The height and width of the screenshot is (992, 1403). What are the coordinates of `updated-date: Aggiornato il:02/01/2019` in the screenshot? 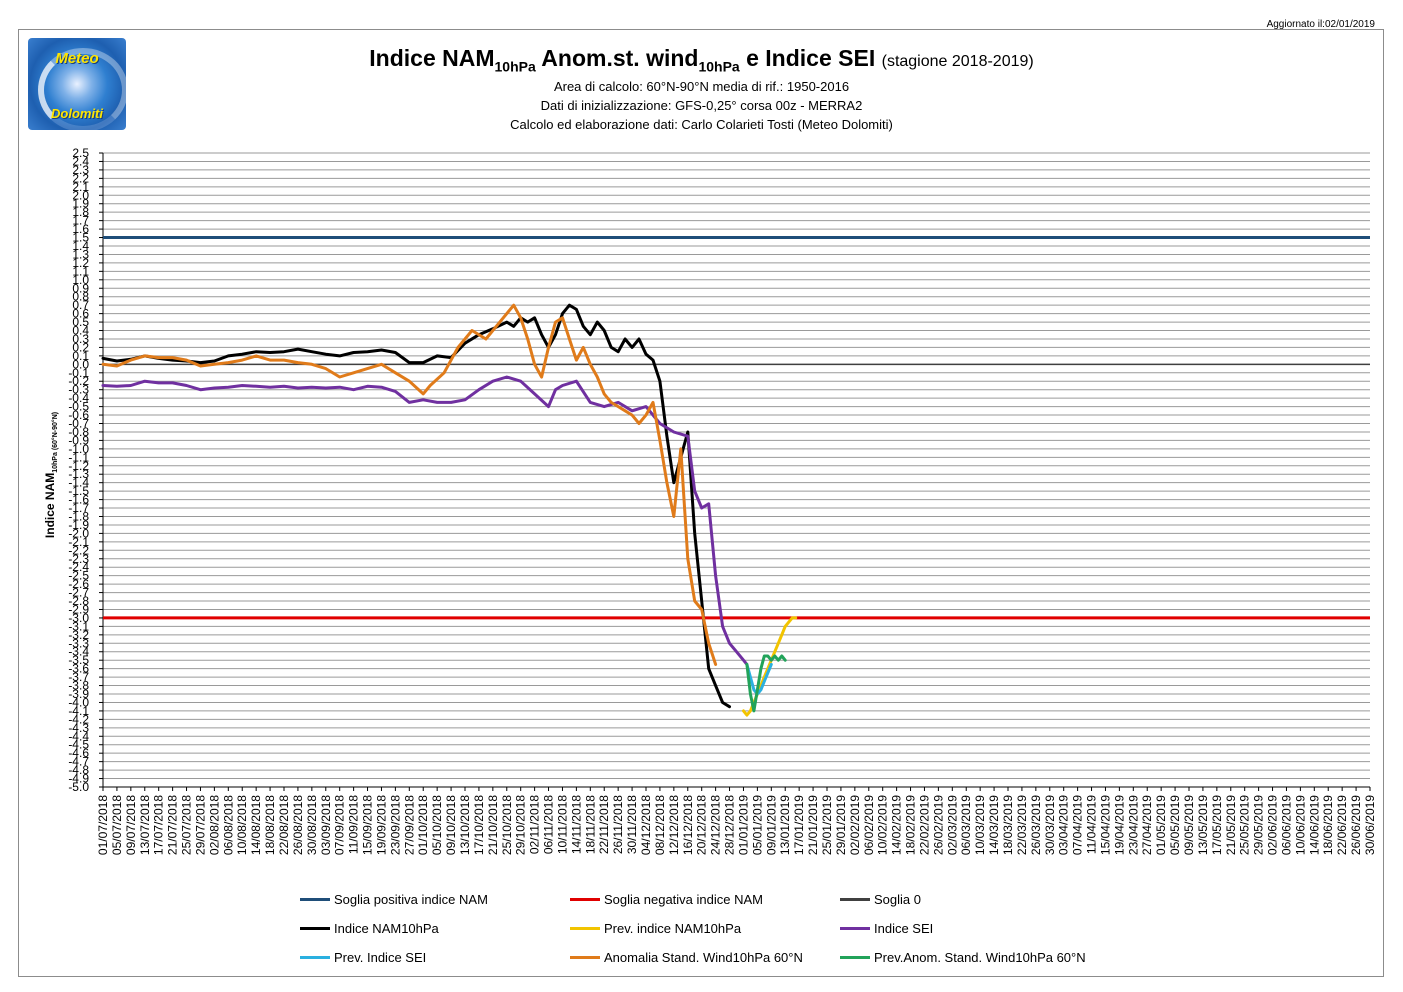 It's located at (1320, 24).